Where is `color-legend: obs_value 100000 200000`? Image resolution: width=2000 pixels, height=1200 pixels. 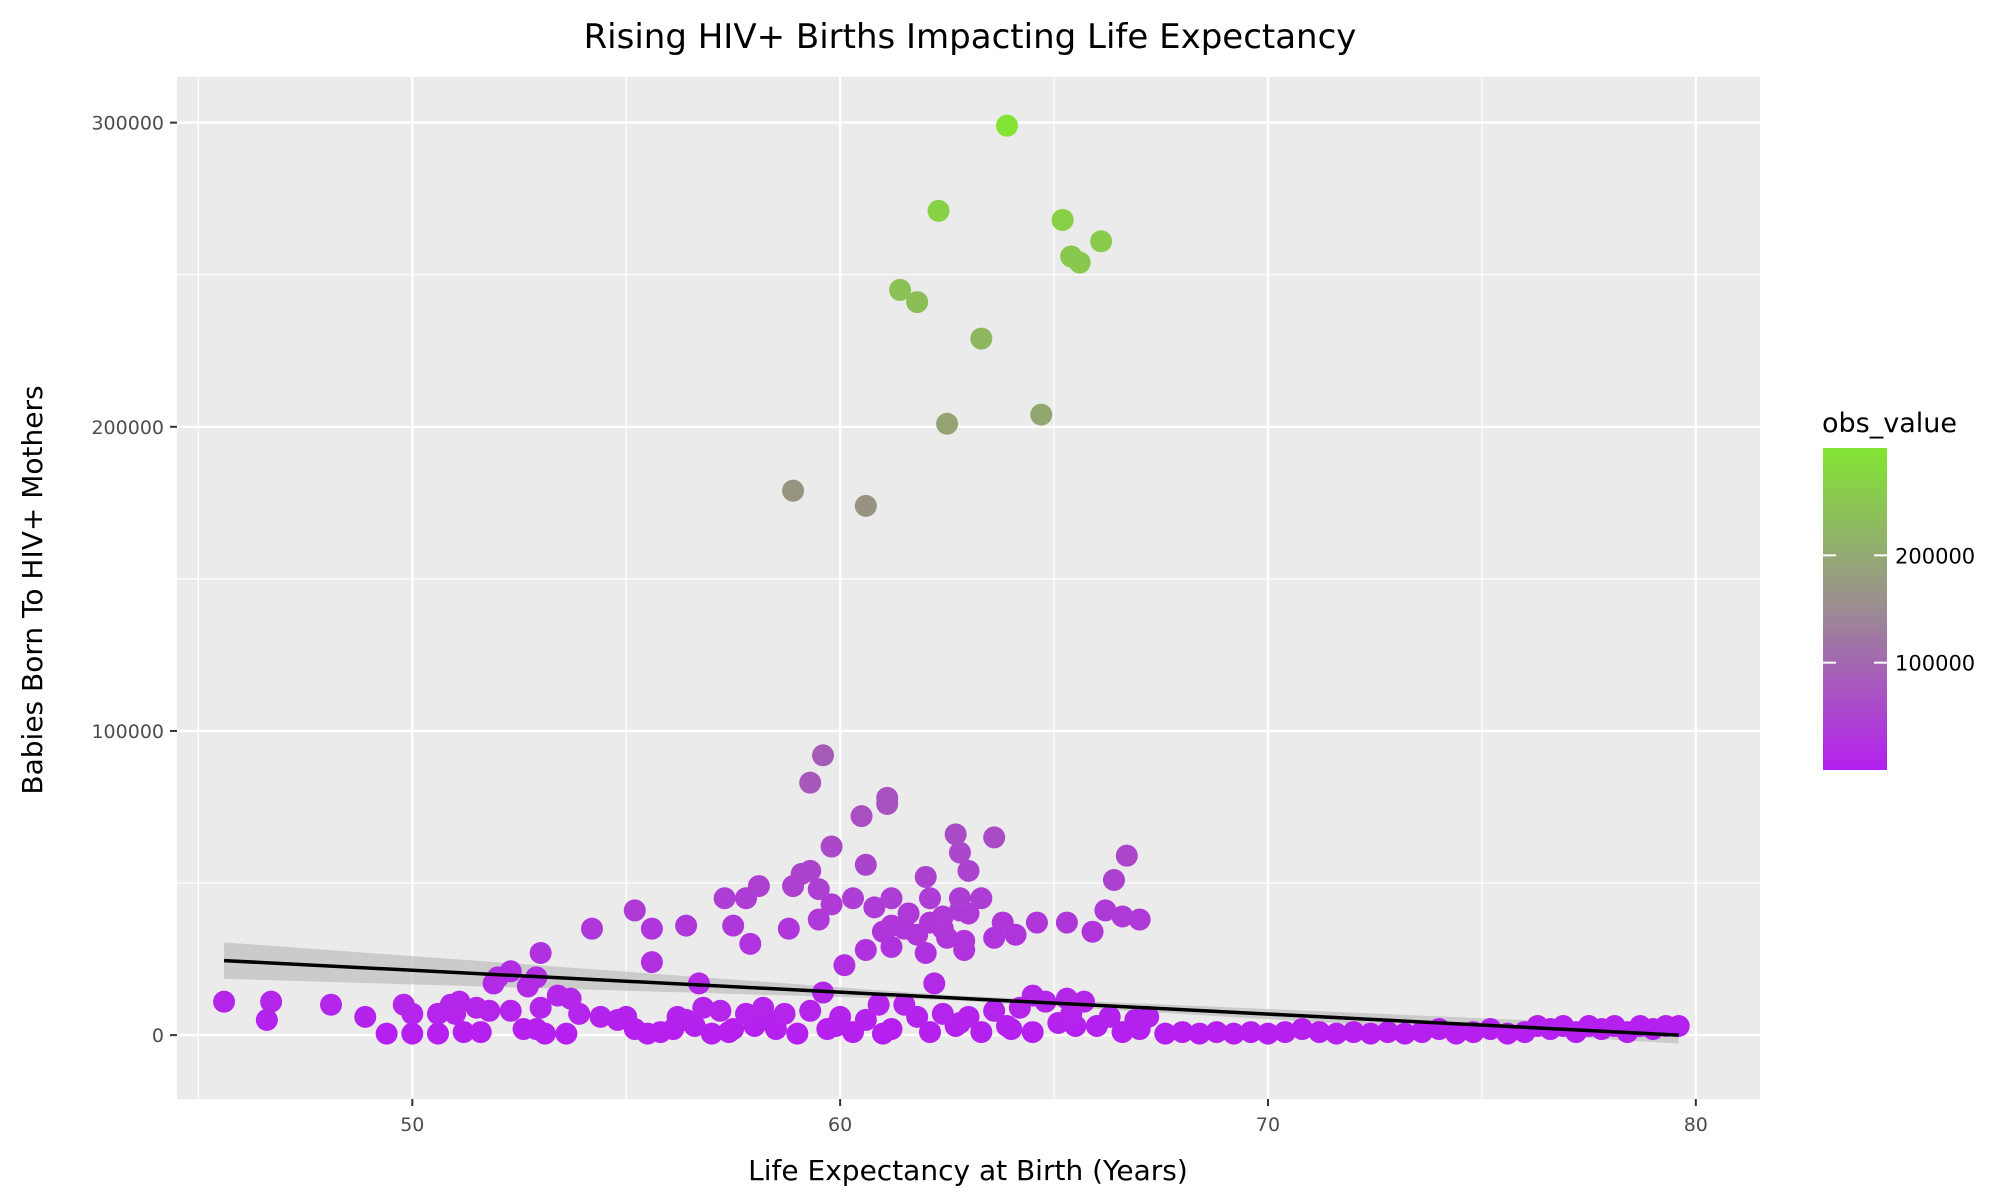
color-legend: obs_value 100000 200000 is located at coordinates (1898, 589).